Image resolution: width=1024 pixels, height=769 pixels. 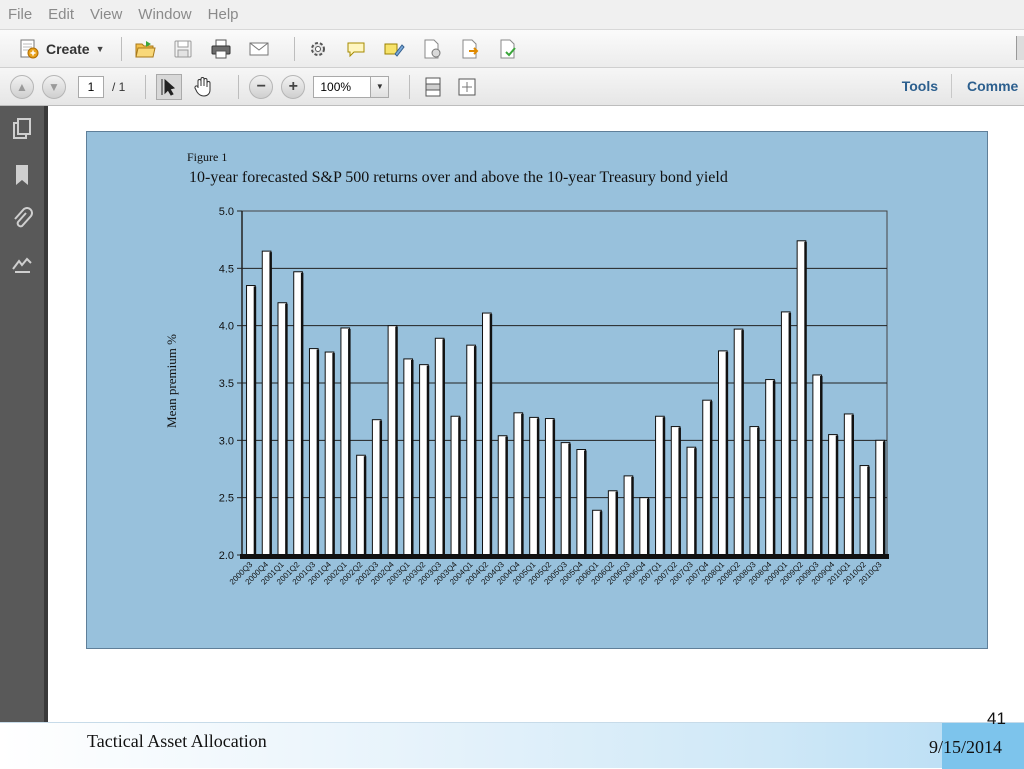 I want to click on fit-page-icon, so click(x=433, y=86).